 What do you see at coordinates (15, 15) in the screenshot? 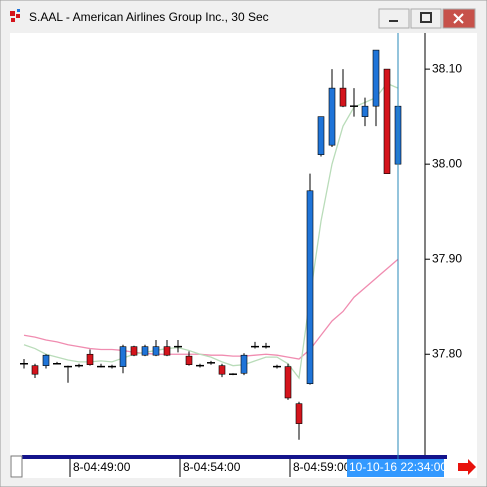
I see `app-icon` at bounding box center [15, 15].